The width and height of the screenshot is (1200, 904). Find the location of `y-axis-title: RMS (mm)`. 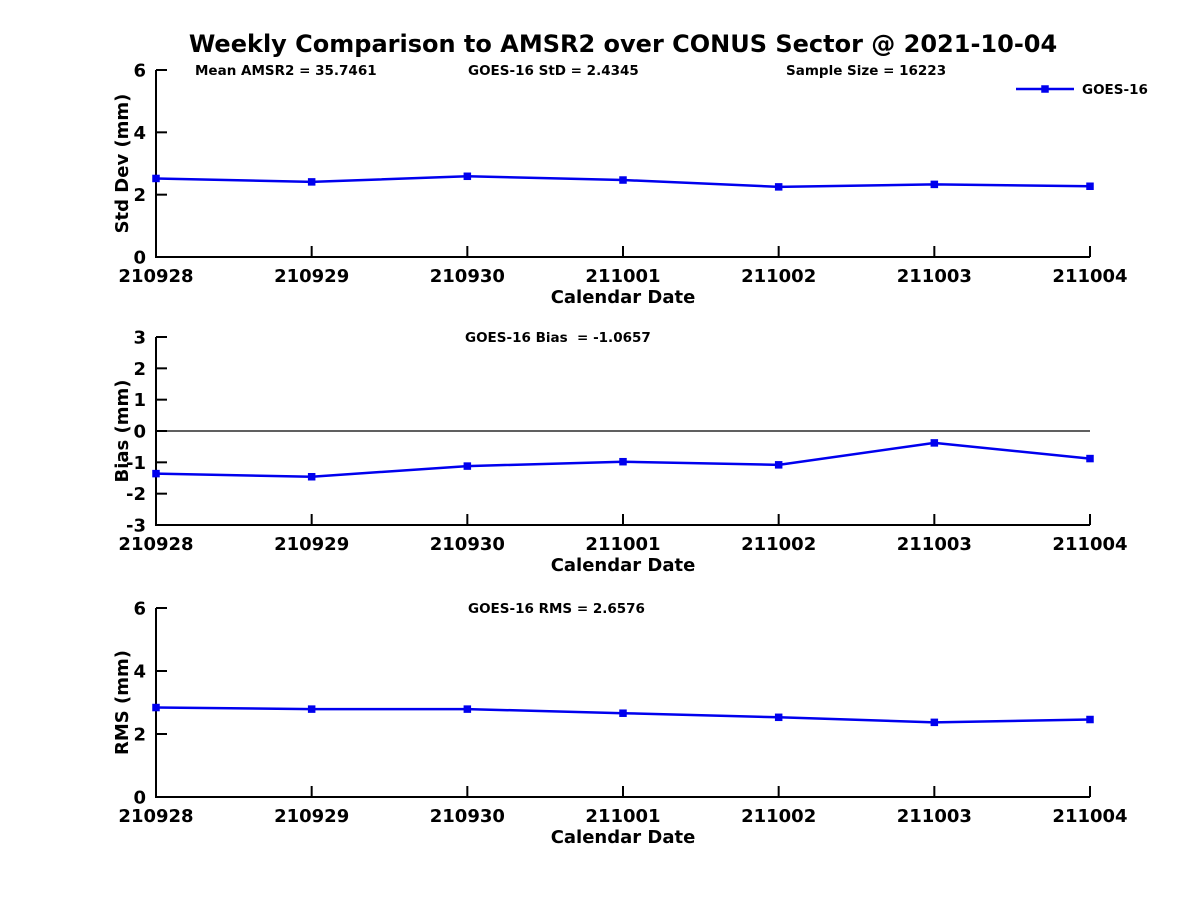

y-axis-title: RMS (mm) is located at coordinates (122, 702).